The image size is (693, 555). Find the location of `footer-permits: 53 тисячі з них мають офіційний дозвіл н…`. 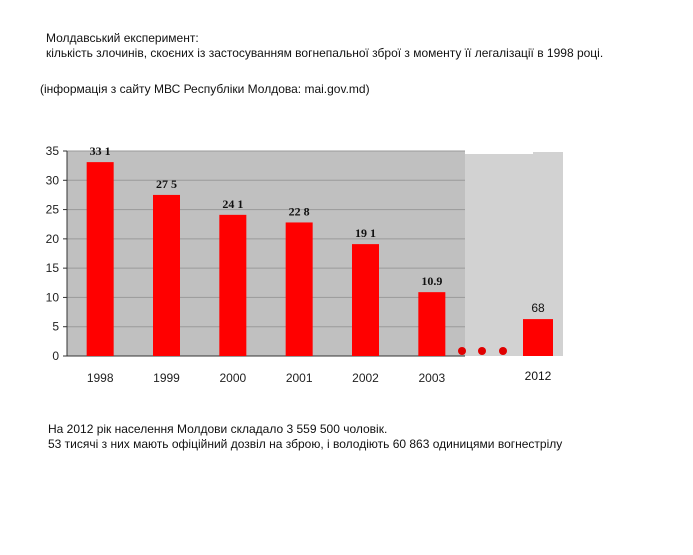

footer-permits: 53 тисячі з них мають офіційний дозвіл н… is located at coordinates (305, 444).